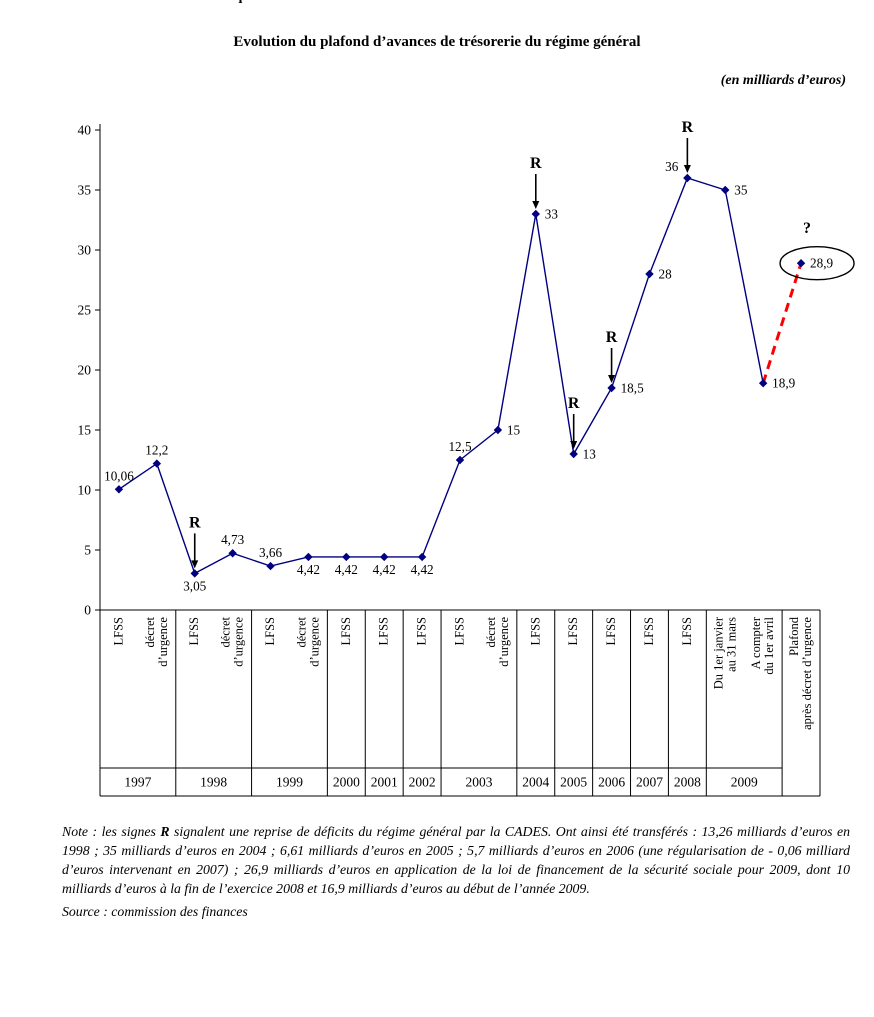 This screenshot has height=1017, width=874. Describe the element at coordinates (632, 388) in the screenshot. I see `data-label: 18,5` at that location.